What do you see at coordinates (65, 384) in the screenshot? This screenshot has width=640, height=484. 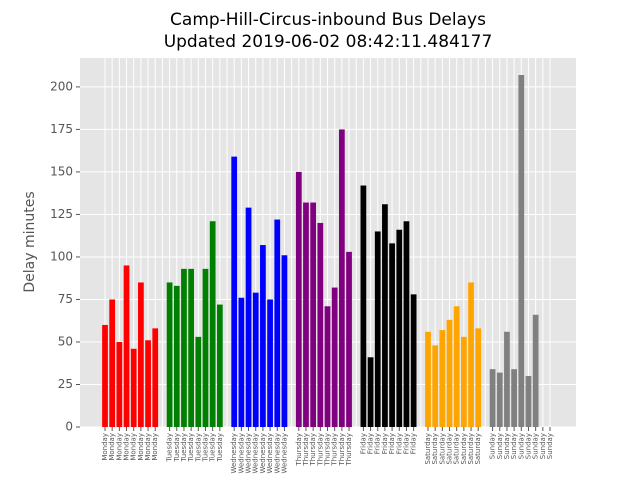 I see `y-tick-label: 25` at bounding box center [65, 384].